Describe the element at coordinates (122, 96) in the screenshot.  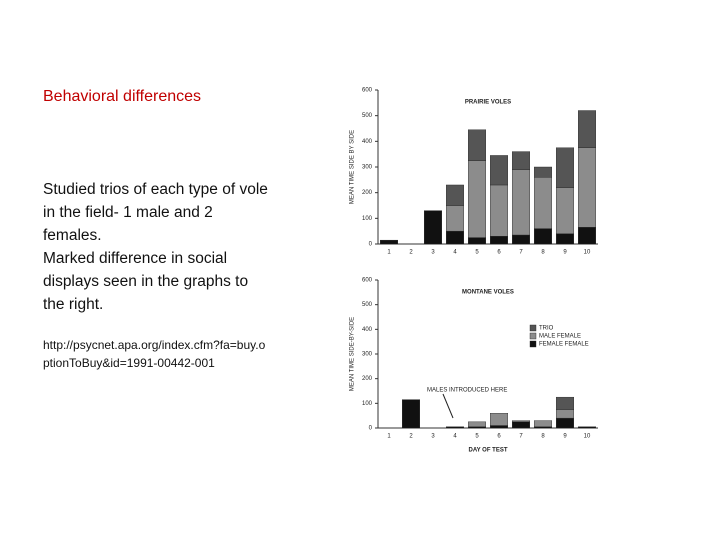
I see `slide-title: Behavioral differences` at that location.